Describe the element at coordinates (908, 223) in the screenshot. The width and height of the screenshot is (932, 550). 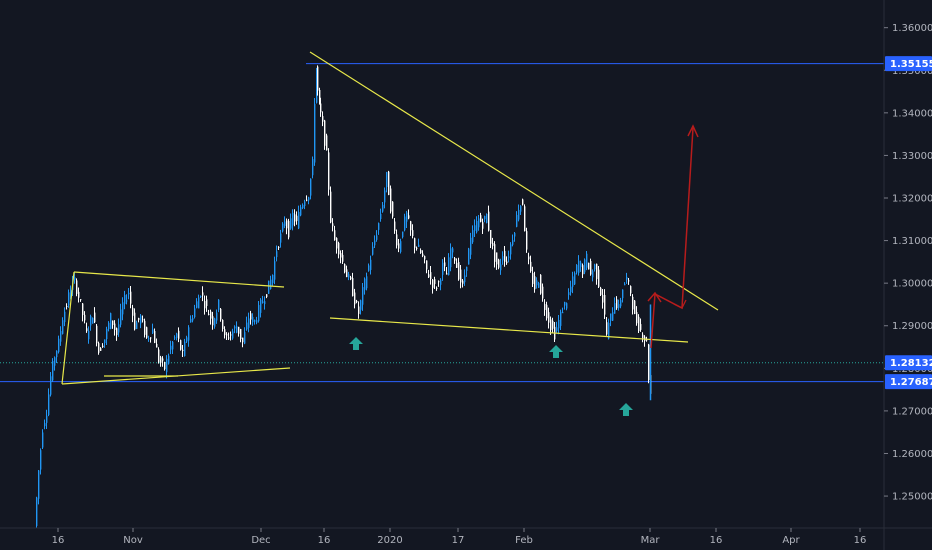
I see `price-badges: 1.35155 1.28132 1.27687` at that location.